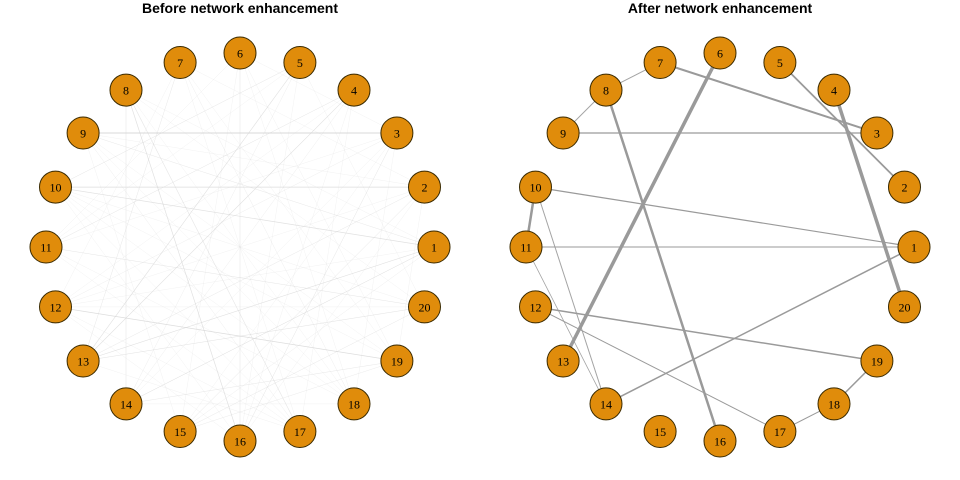 The image size is (960, 480). I want to click on node-9: 9, so click(83, 133).